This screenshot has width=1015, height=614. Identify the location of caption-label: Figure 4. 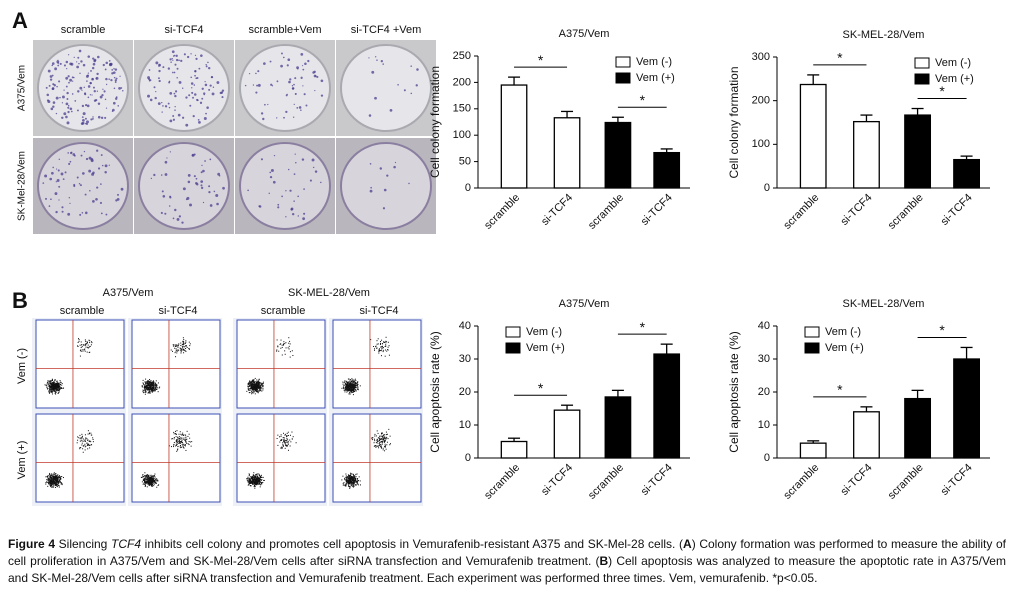
(31, 544).